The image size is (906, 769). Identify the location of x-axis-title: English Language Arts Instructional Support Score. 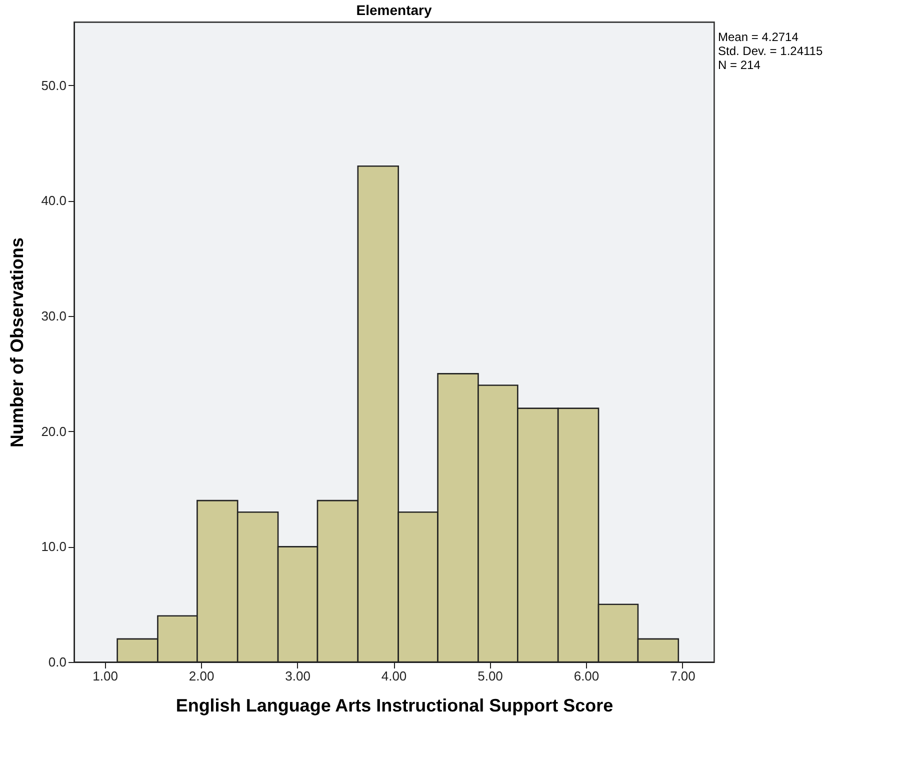
(395, 706).